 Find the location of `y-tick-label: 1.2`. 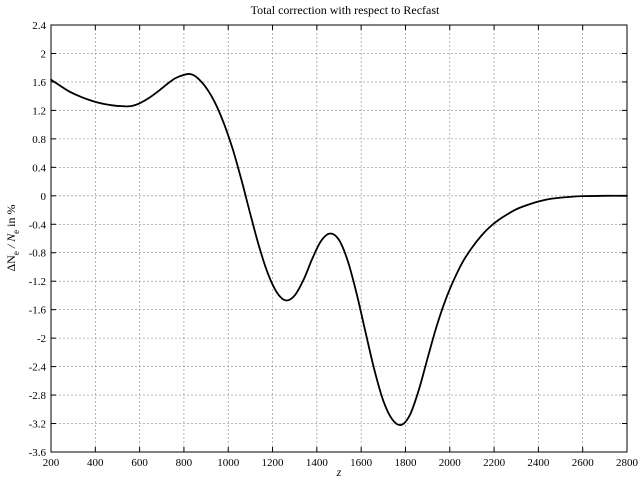

y-tick-label: 1.2 is located at coordinates (39, 111).